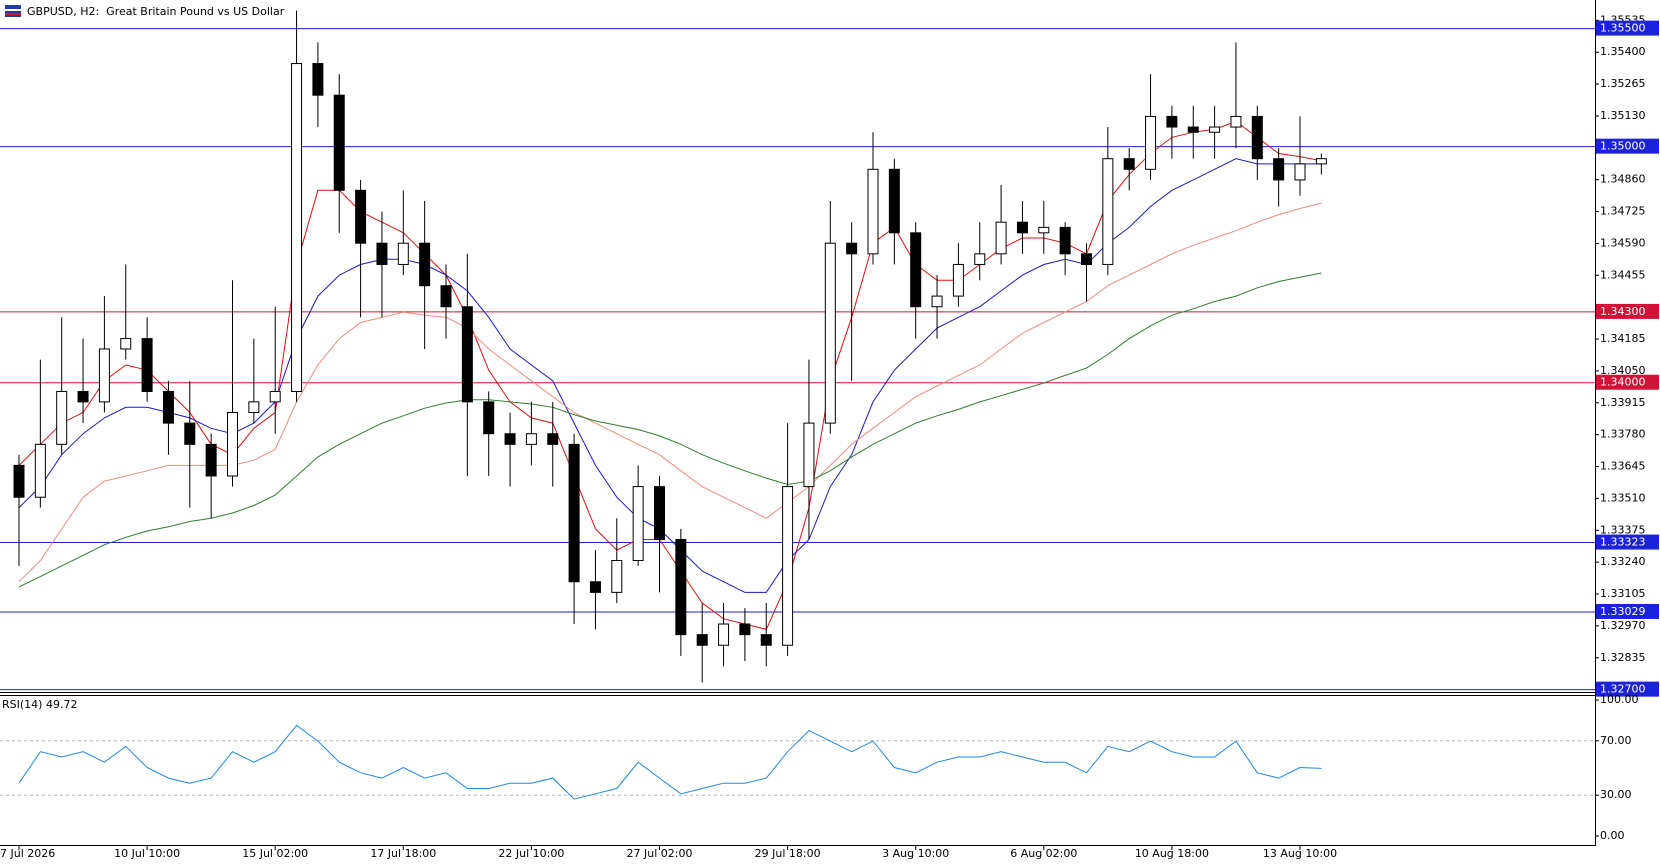  What do you see at coordinates (670, 762) in the screenshot?
I see `rsi-line` at bounding box center [670, 762].